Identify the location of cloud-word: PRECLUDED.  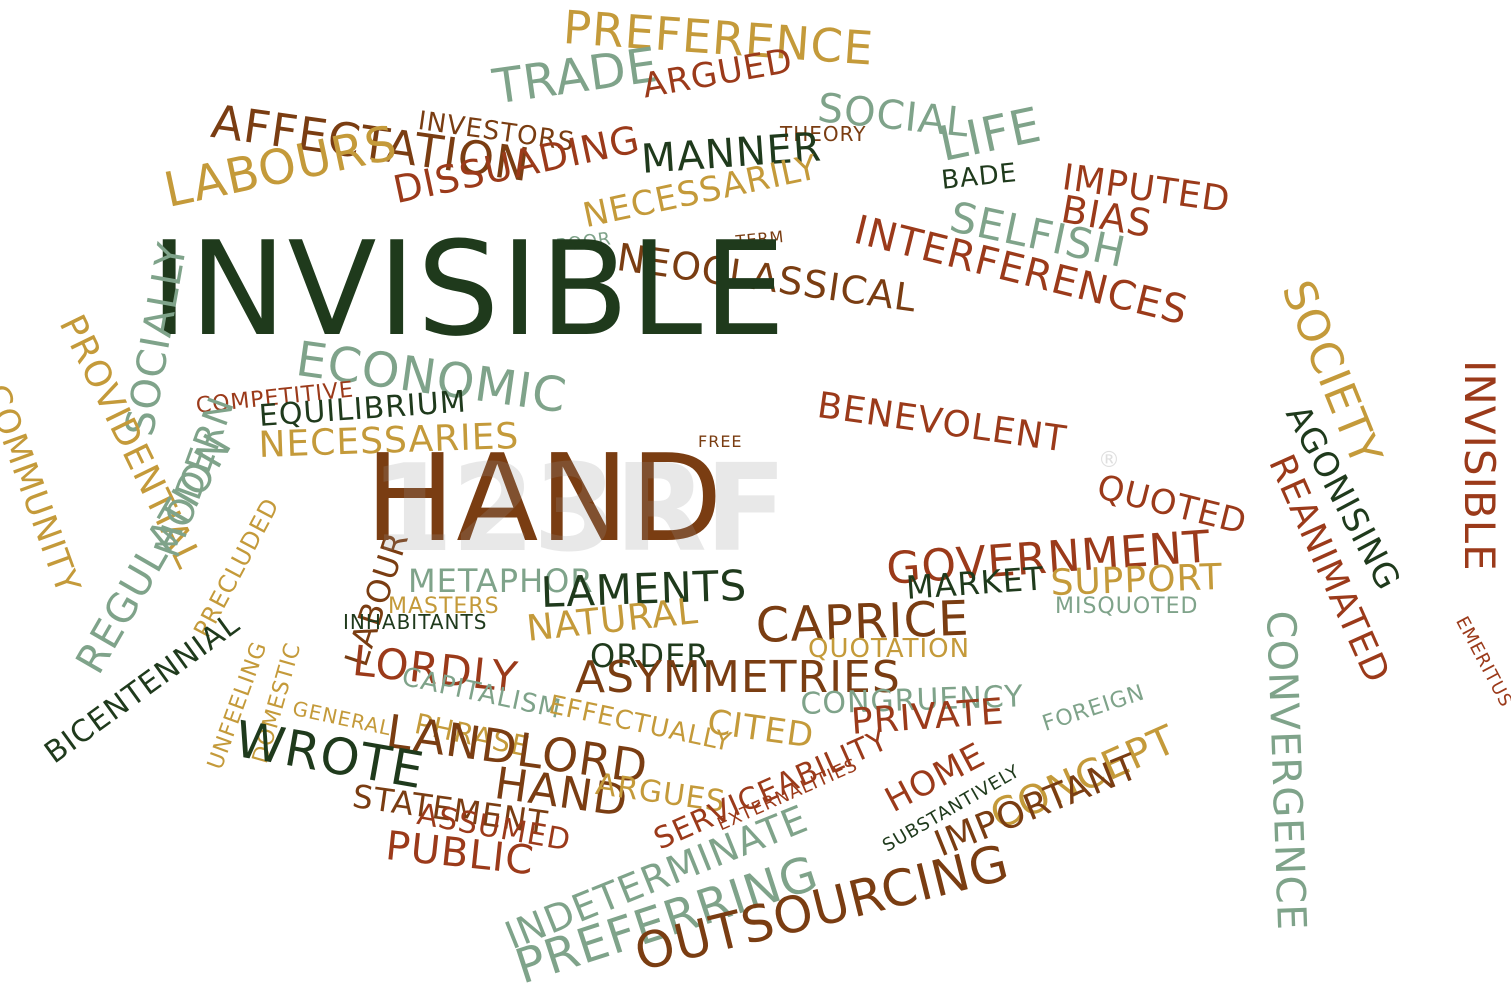
(237, 568).